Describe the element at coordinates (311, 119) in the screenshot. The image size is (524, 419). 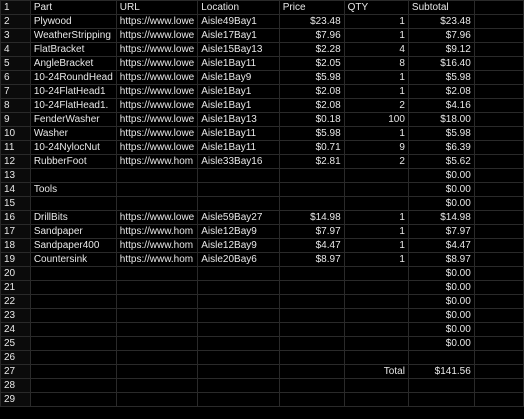
I see `cell-price: $0.18` at that location.